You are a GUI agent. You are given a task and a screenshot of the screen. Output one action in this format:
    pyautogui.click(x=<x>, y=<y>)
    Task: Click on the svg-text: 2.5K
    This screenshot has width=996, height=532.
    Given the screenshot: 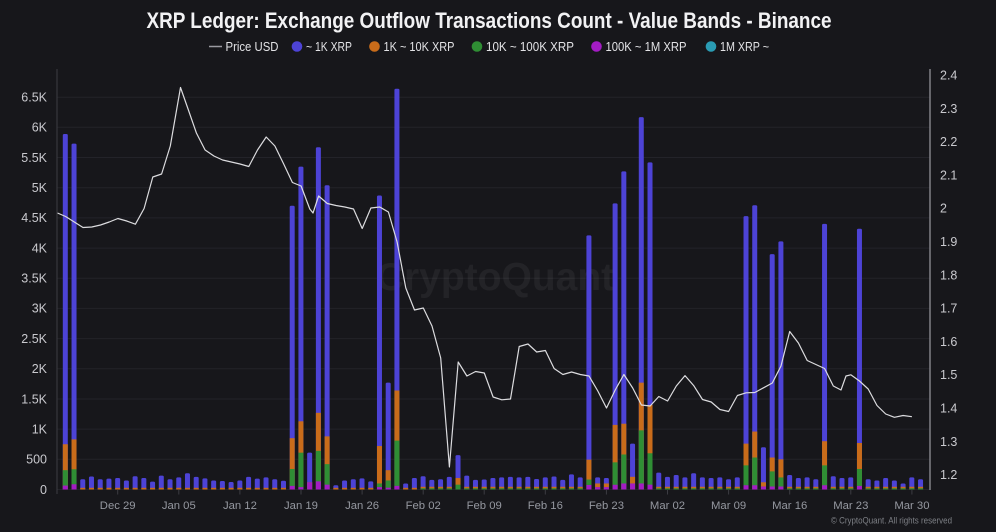 What is the action you would take?
    pyautogui.click(x=34, y=339)
    